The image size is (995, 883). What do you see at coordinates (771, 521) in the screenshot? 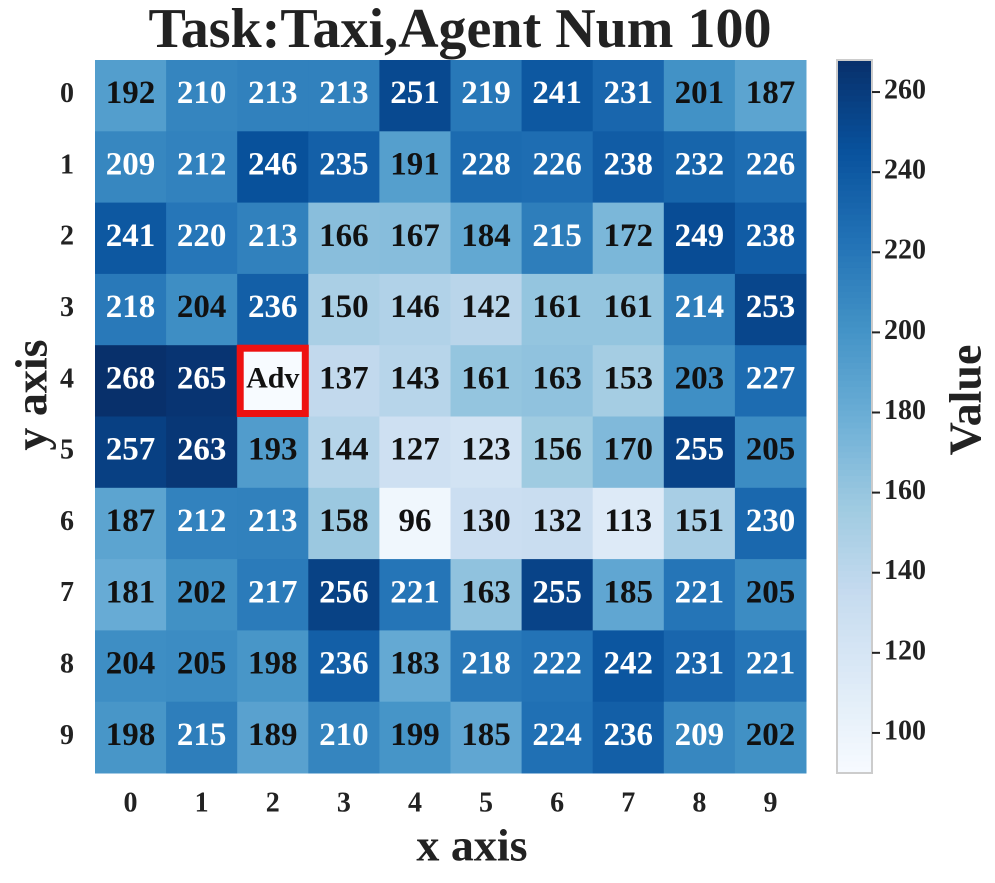
I see `cell-label: 230` at bounding box center [771, 521].